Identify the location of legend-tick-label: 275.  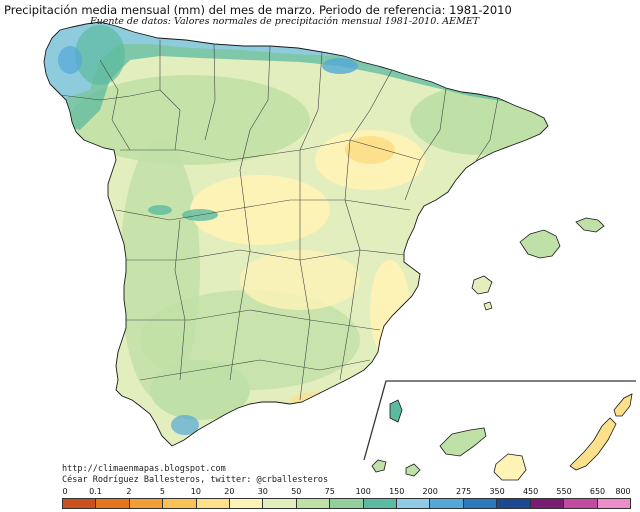
(464, 491).